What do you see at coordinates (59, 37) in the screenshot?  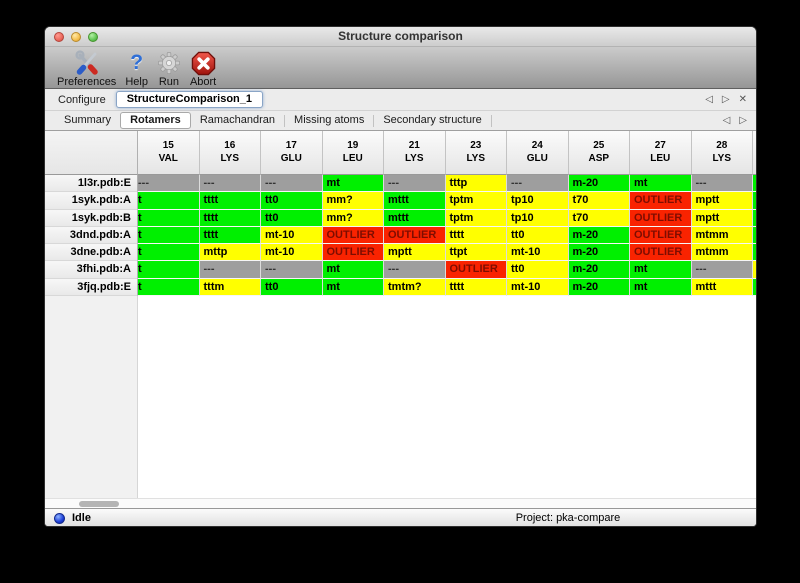 I see `close-window-button` at bounding box center [59, 37].